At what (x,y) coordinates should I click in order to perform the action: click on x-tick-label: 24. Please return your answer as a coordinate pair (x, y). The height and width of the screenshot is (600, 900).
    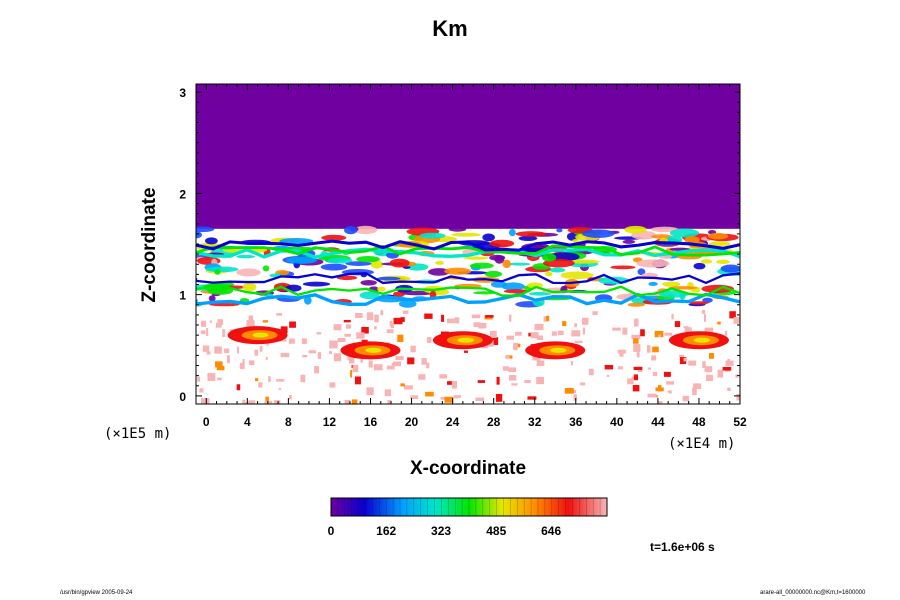
    Looking at the image, I should click on (453, 422).